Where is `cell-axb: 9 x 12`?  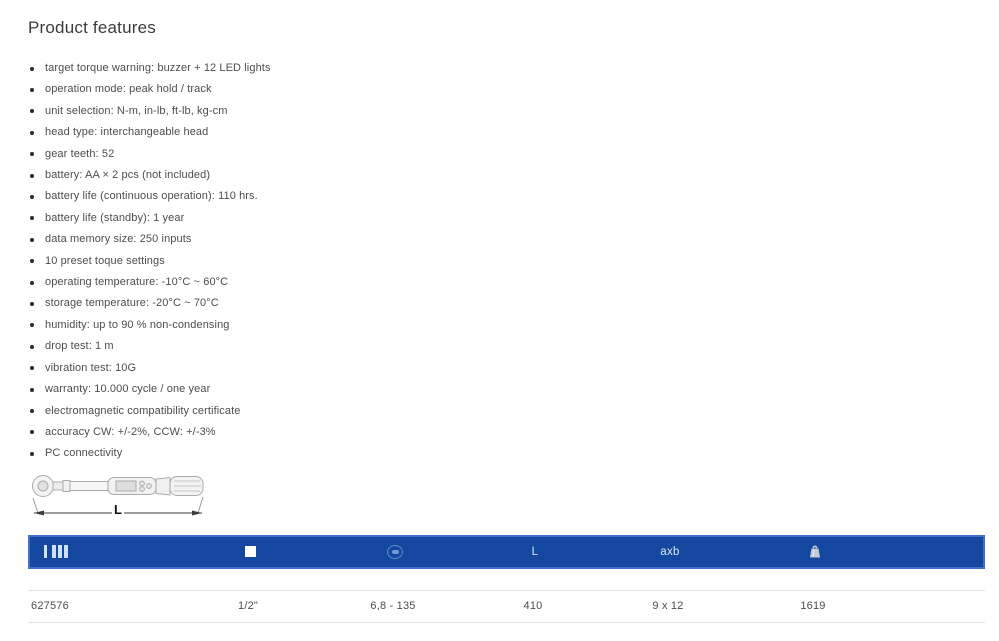 cell-axb: 9 x 12 is located at coordinates (668, 606).